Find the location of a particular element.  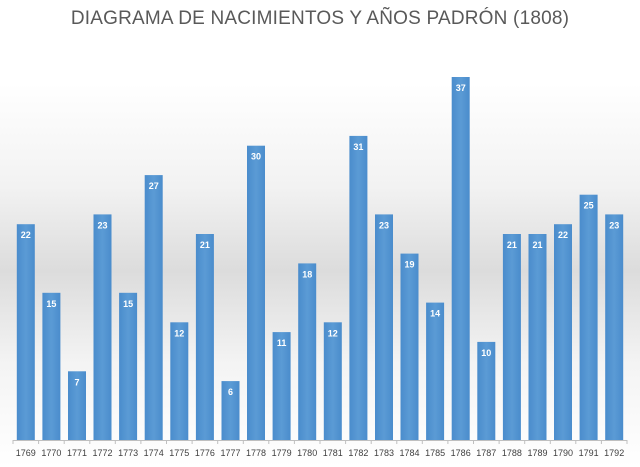

data-label-1790: 22 is located at coordinates (563, 235).